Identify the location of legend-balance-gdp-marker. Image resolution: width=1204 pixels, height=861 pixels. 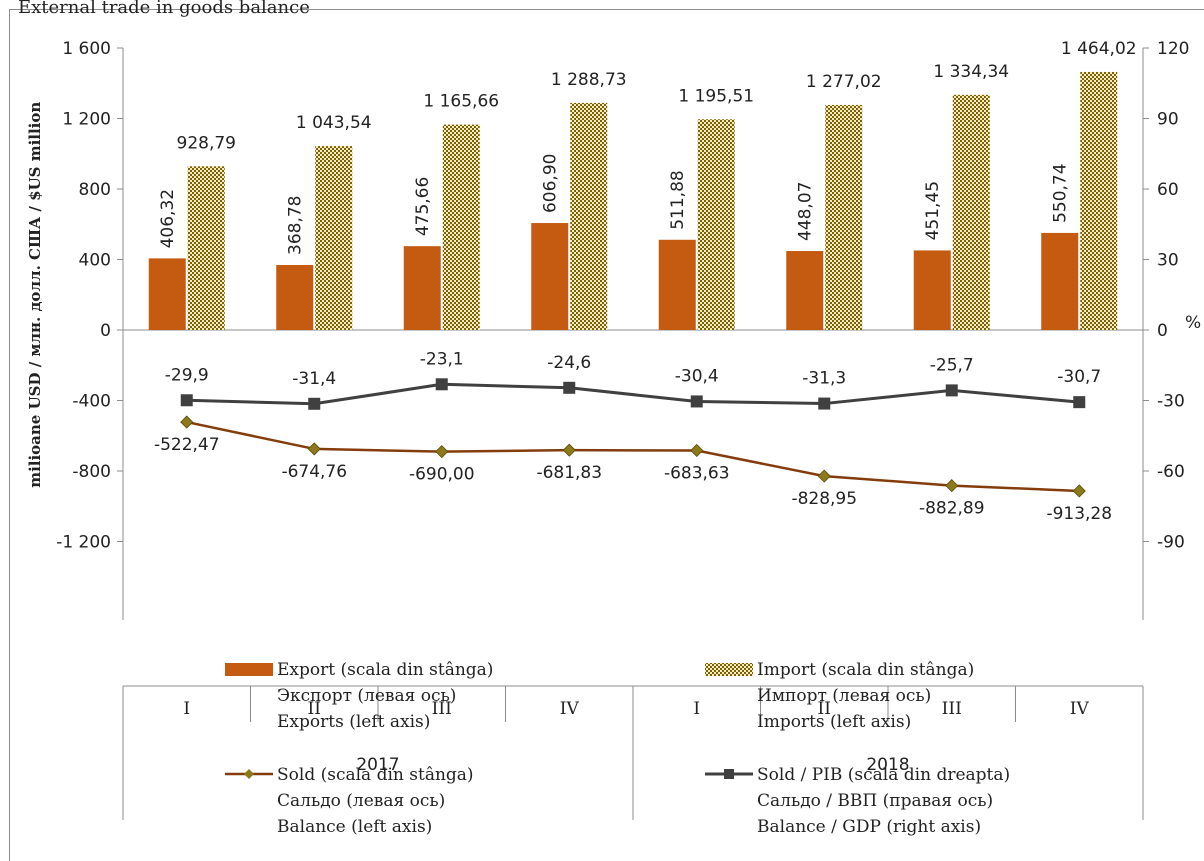
(729, 774).